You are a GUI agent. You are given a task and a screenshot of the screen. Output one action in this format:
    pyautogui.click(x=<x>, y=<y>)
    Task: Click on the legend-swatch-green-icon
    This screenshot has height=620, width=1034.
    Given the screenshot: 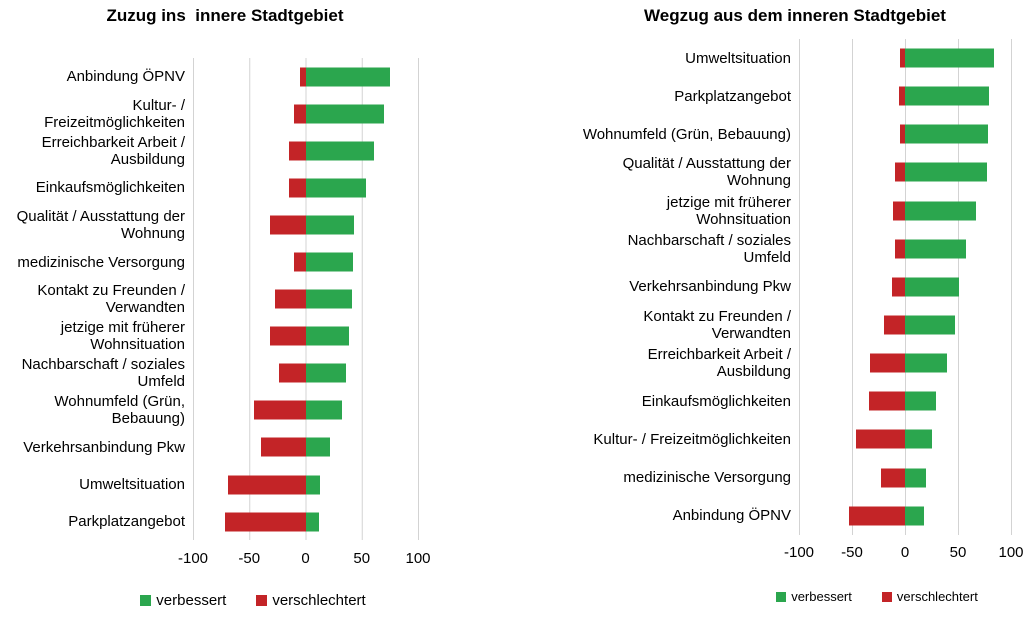 What is the action you would take?
    pyautogui.click(x=781, y=596)
    